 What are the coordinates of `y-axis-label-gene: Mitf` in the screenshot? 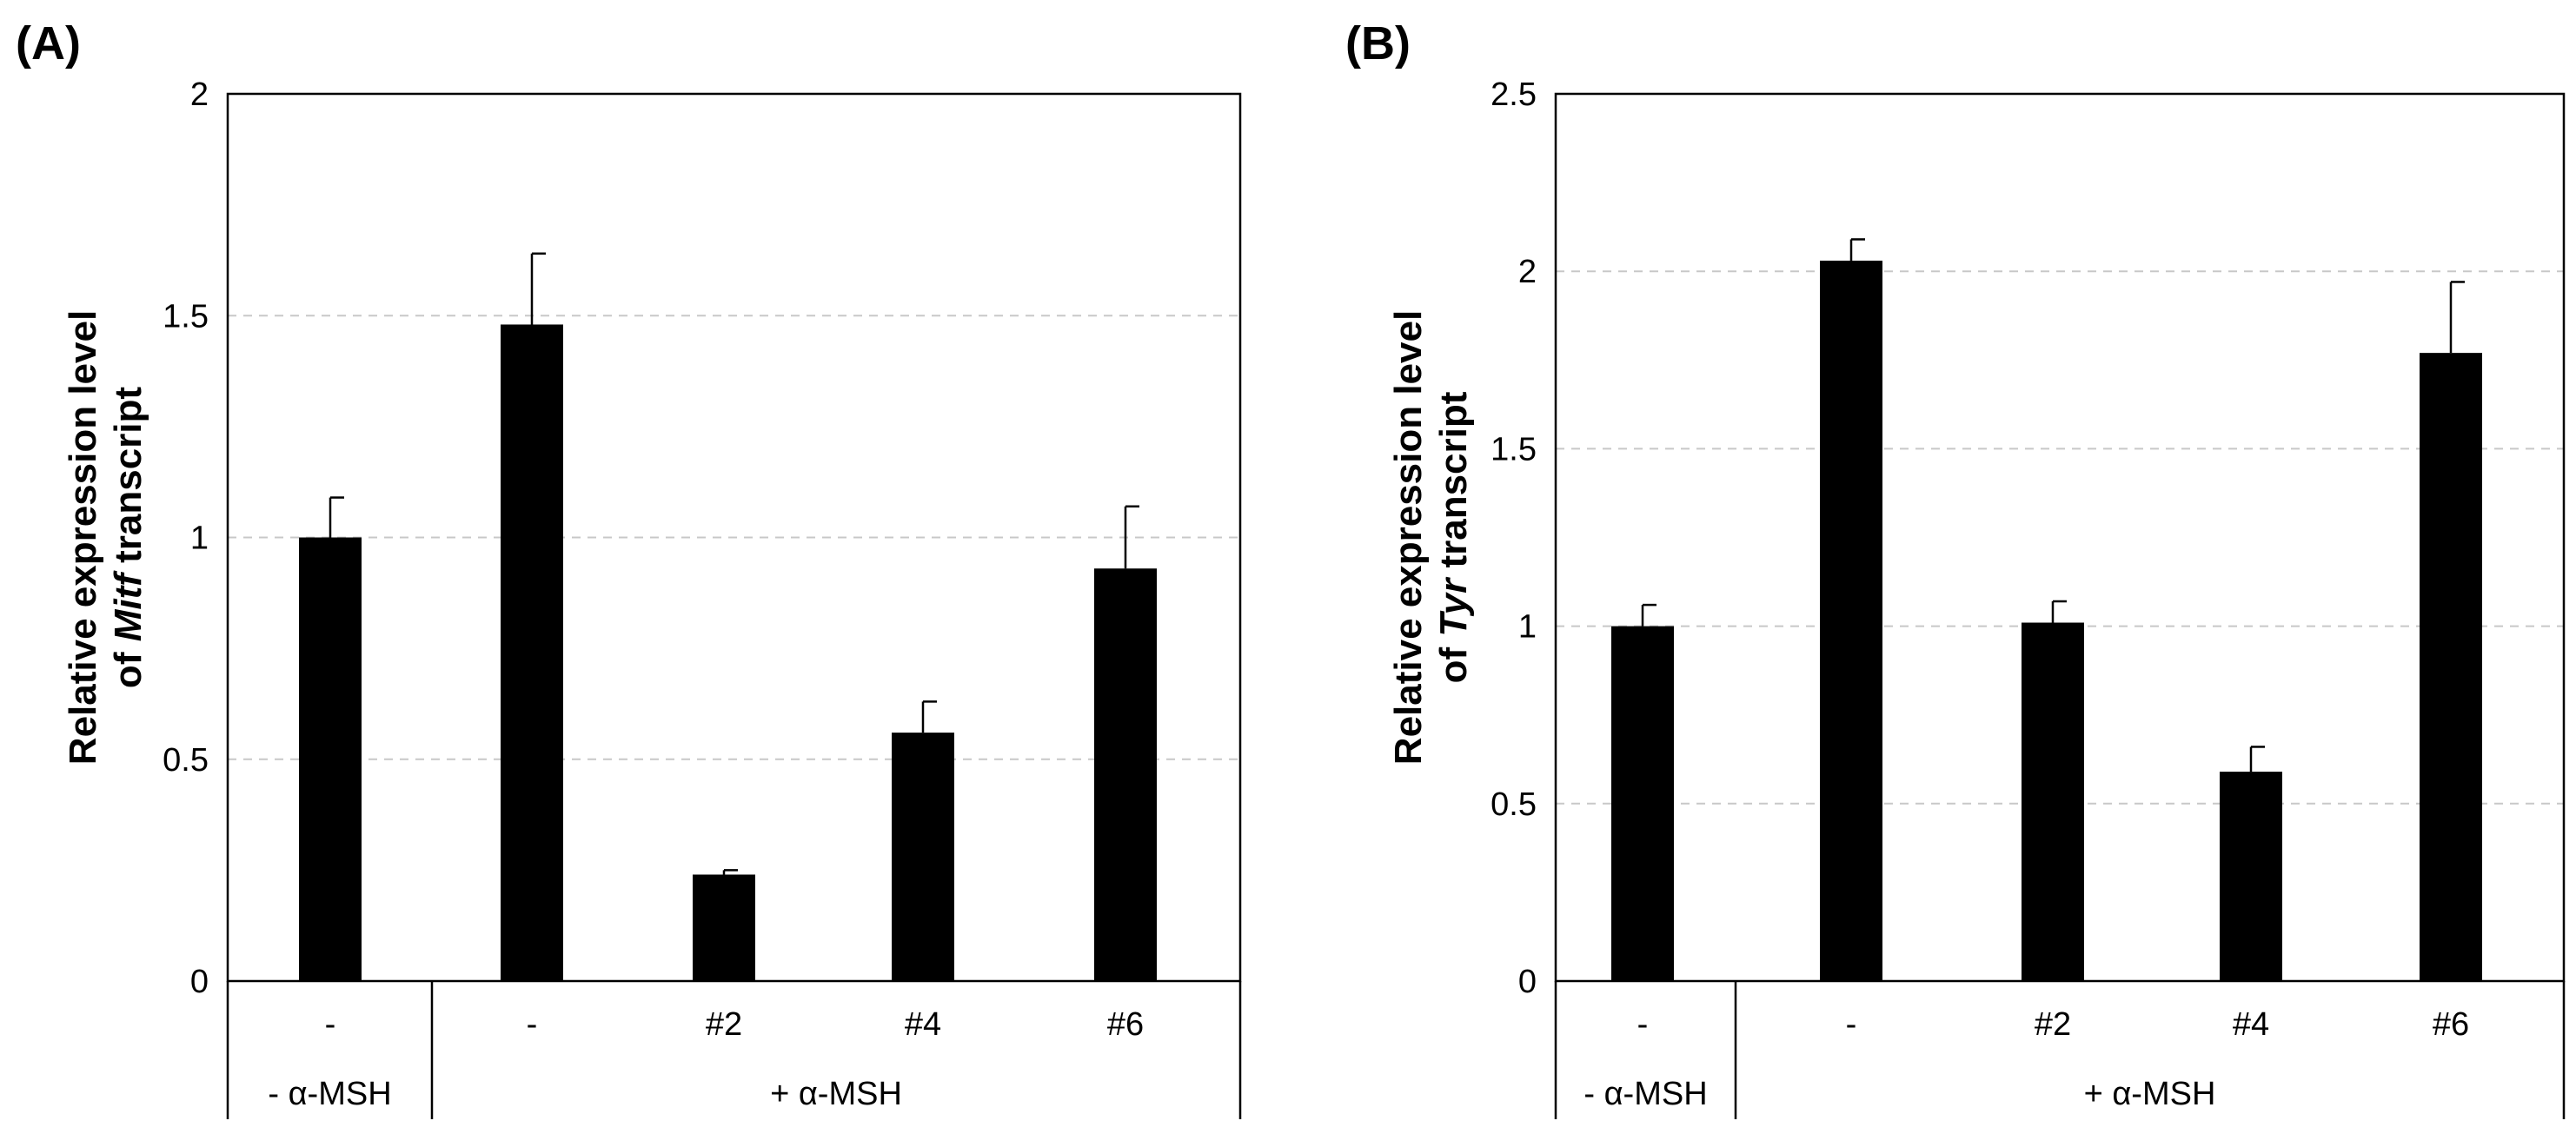 It's located at (128, 606).